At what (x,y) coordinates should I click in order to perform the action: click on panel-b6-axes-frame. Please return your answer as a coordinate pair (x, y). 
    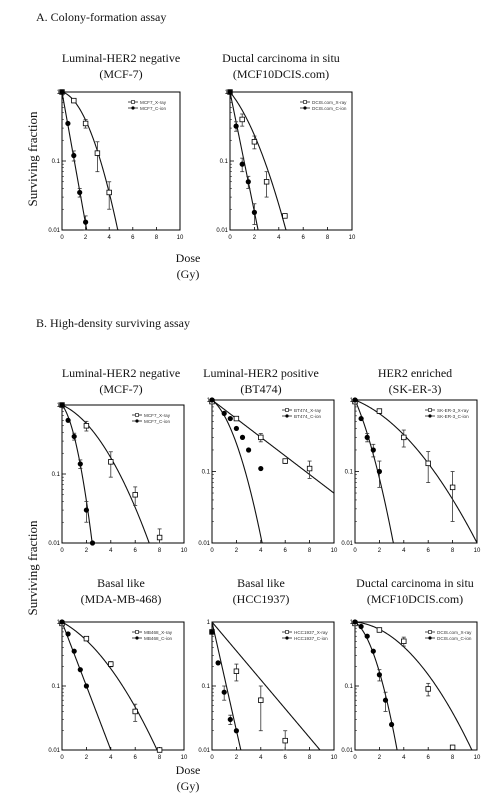
    Looking at the image, I should click on (416, 686).